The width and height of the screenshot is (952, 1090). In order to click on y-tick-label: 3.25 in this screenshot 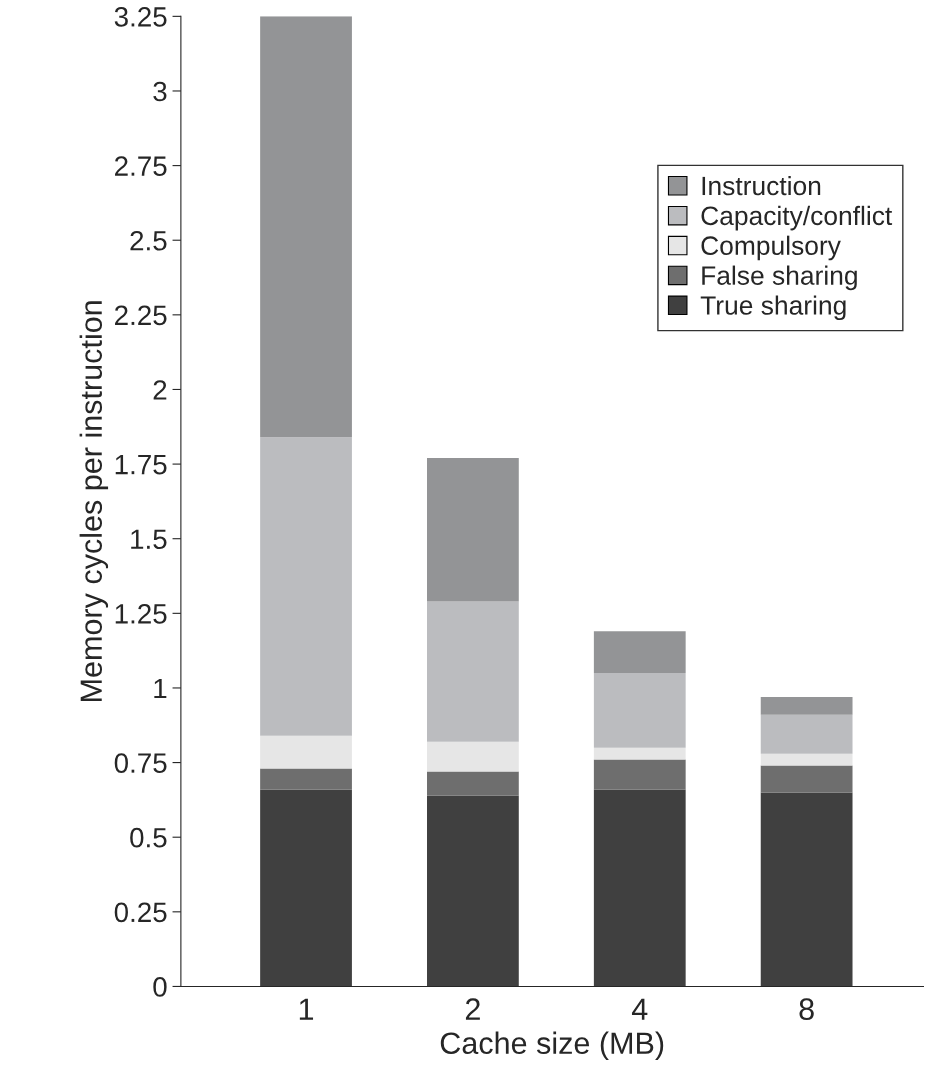, I will do `click(140, 17)`.